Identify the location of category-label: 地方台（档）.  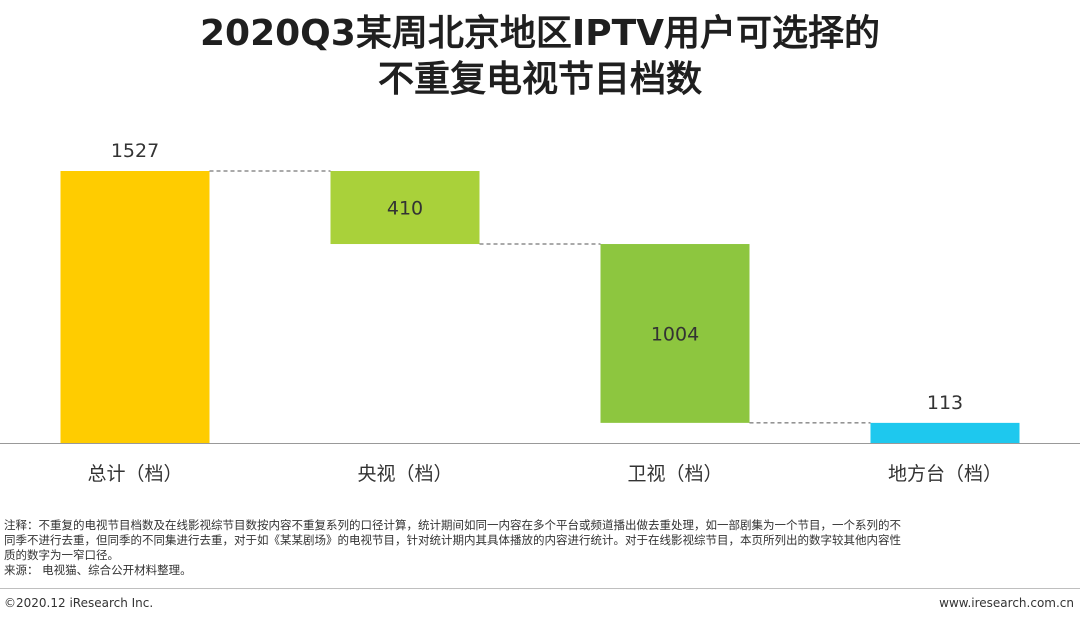
(945, 474).